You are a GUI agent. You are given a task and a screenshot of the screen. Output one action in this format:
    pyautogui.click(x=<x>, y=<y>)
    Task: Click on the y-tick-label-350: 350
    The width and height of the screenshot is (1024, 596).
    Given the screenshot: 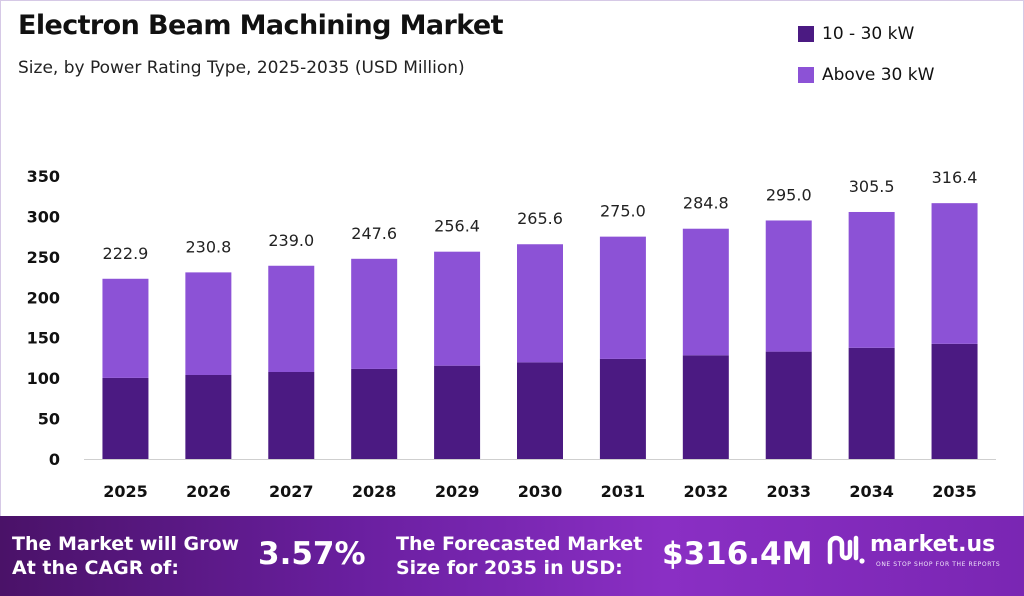 What is the action you would take?
    pyautogui.click(x=43, y=176)
    